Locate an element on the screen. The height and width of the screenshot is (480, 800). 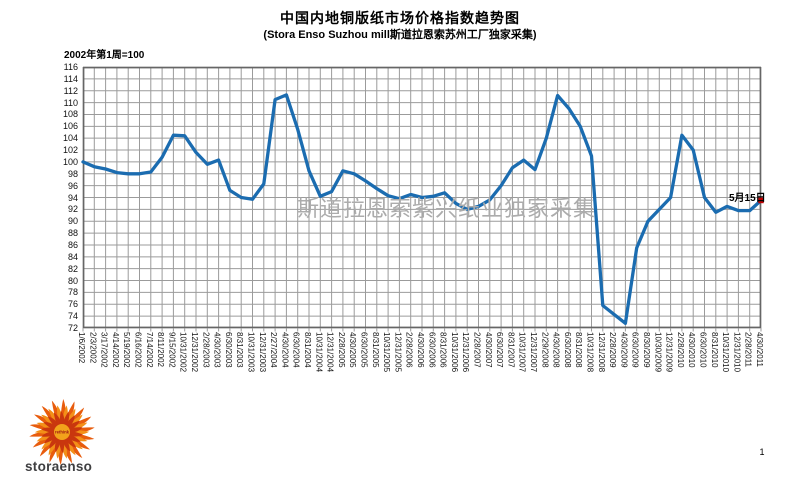
logo-center-label: rethink is located at coordinates (62, 432).